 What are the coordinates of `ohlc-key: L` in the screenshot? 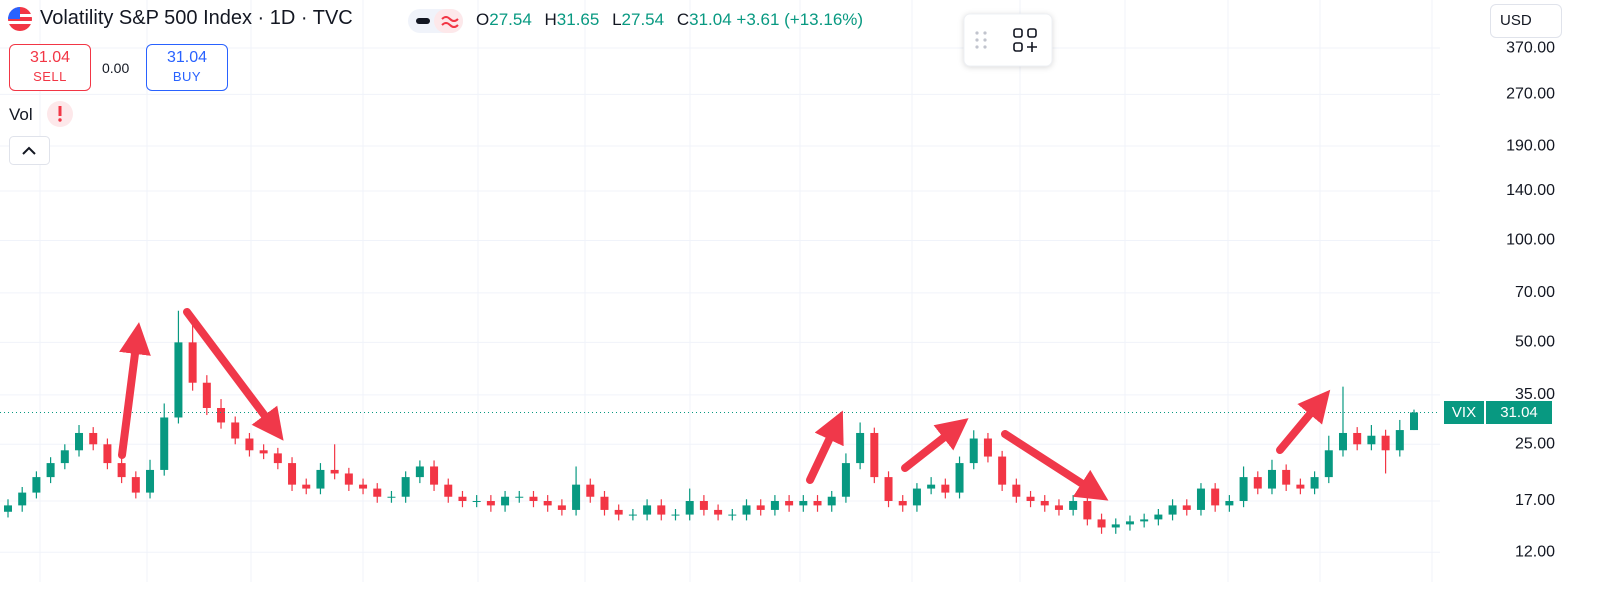 It's located at (617, 19).